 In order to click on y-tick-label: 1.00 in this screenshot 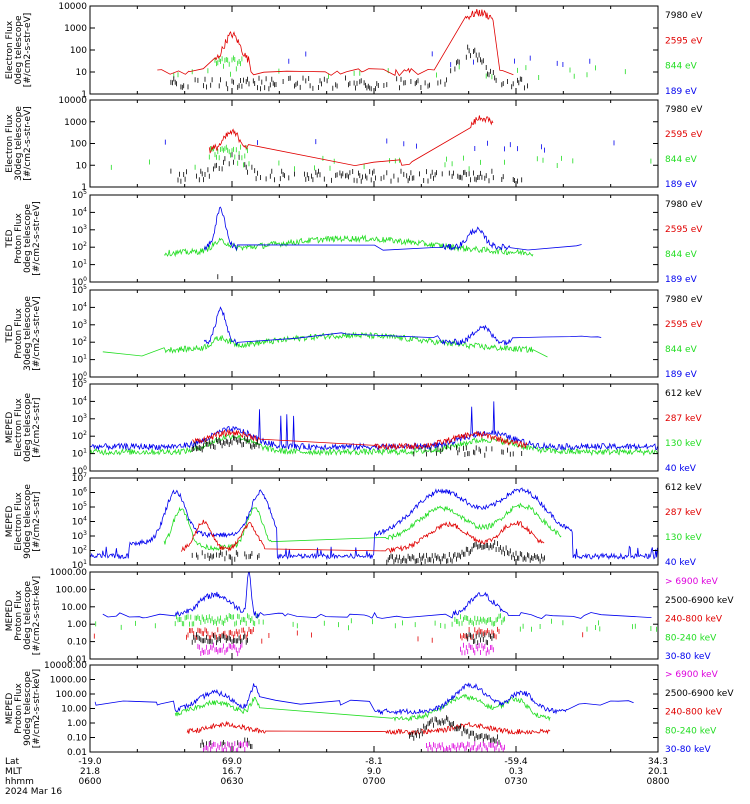, I will do `click(77, 625)`.